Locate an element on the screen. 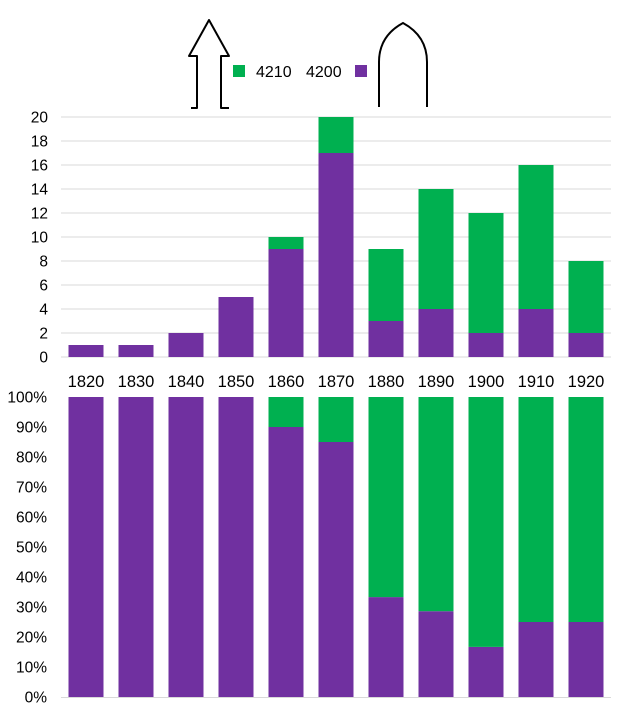 The image size is (629, 721). bottom-y-tick-label: 70% is located at coordinates (31, 488).